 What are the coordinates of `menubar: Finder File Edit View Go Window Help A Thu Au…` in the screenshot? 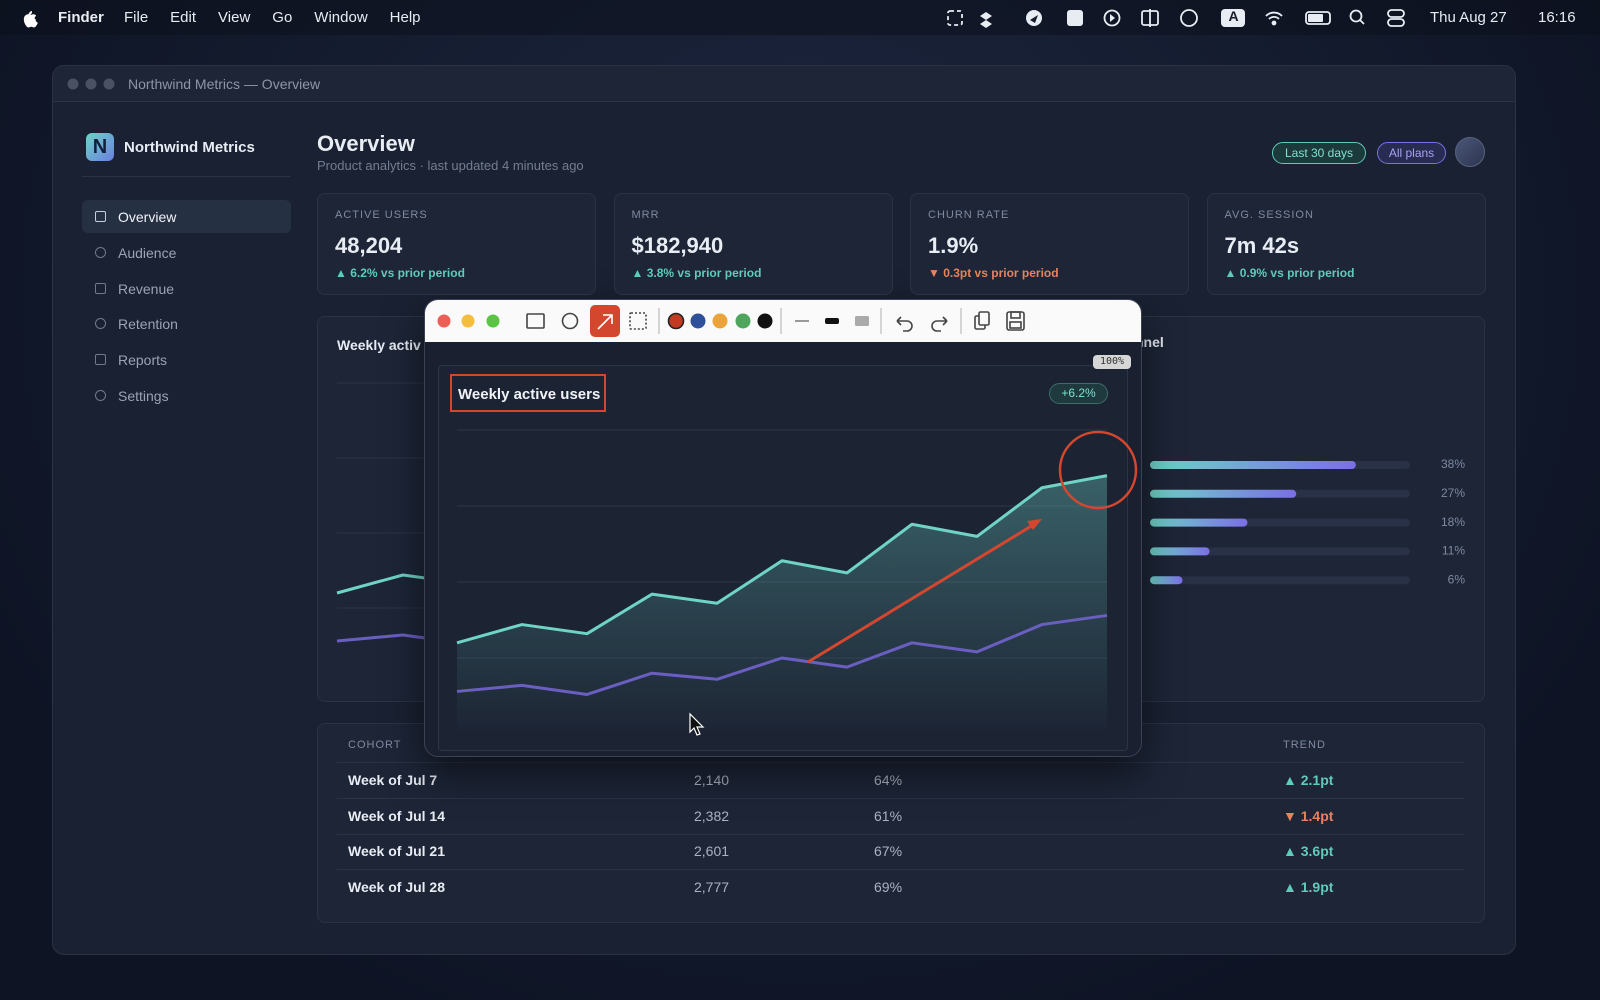 It's located at (800, 17).